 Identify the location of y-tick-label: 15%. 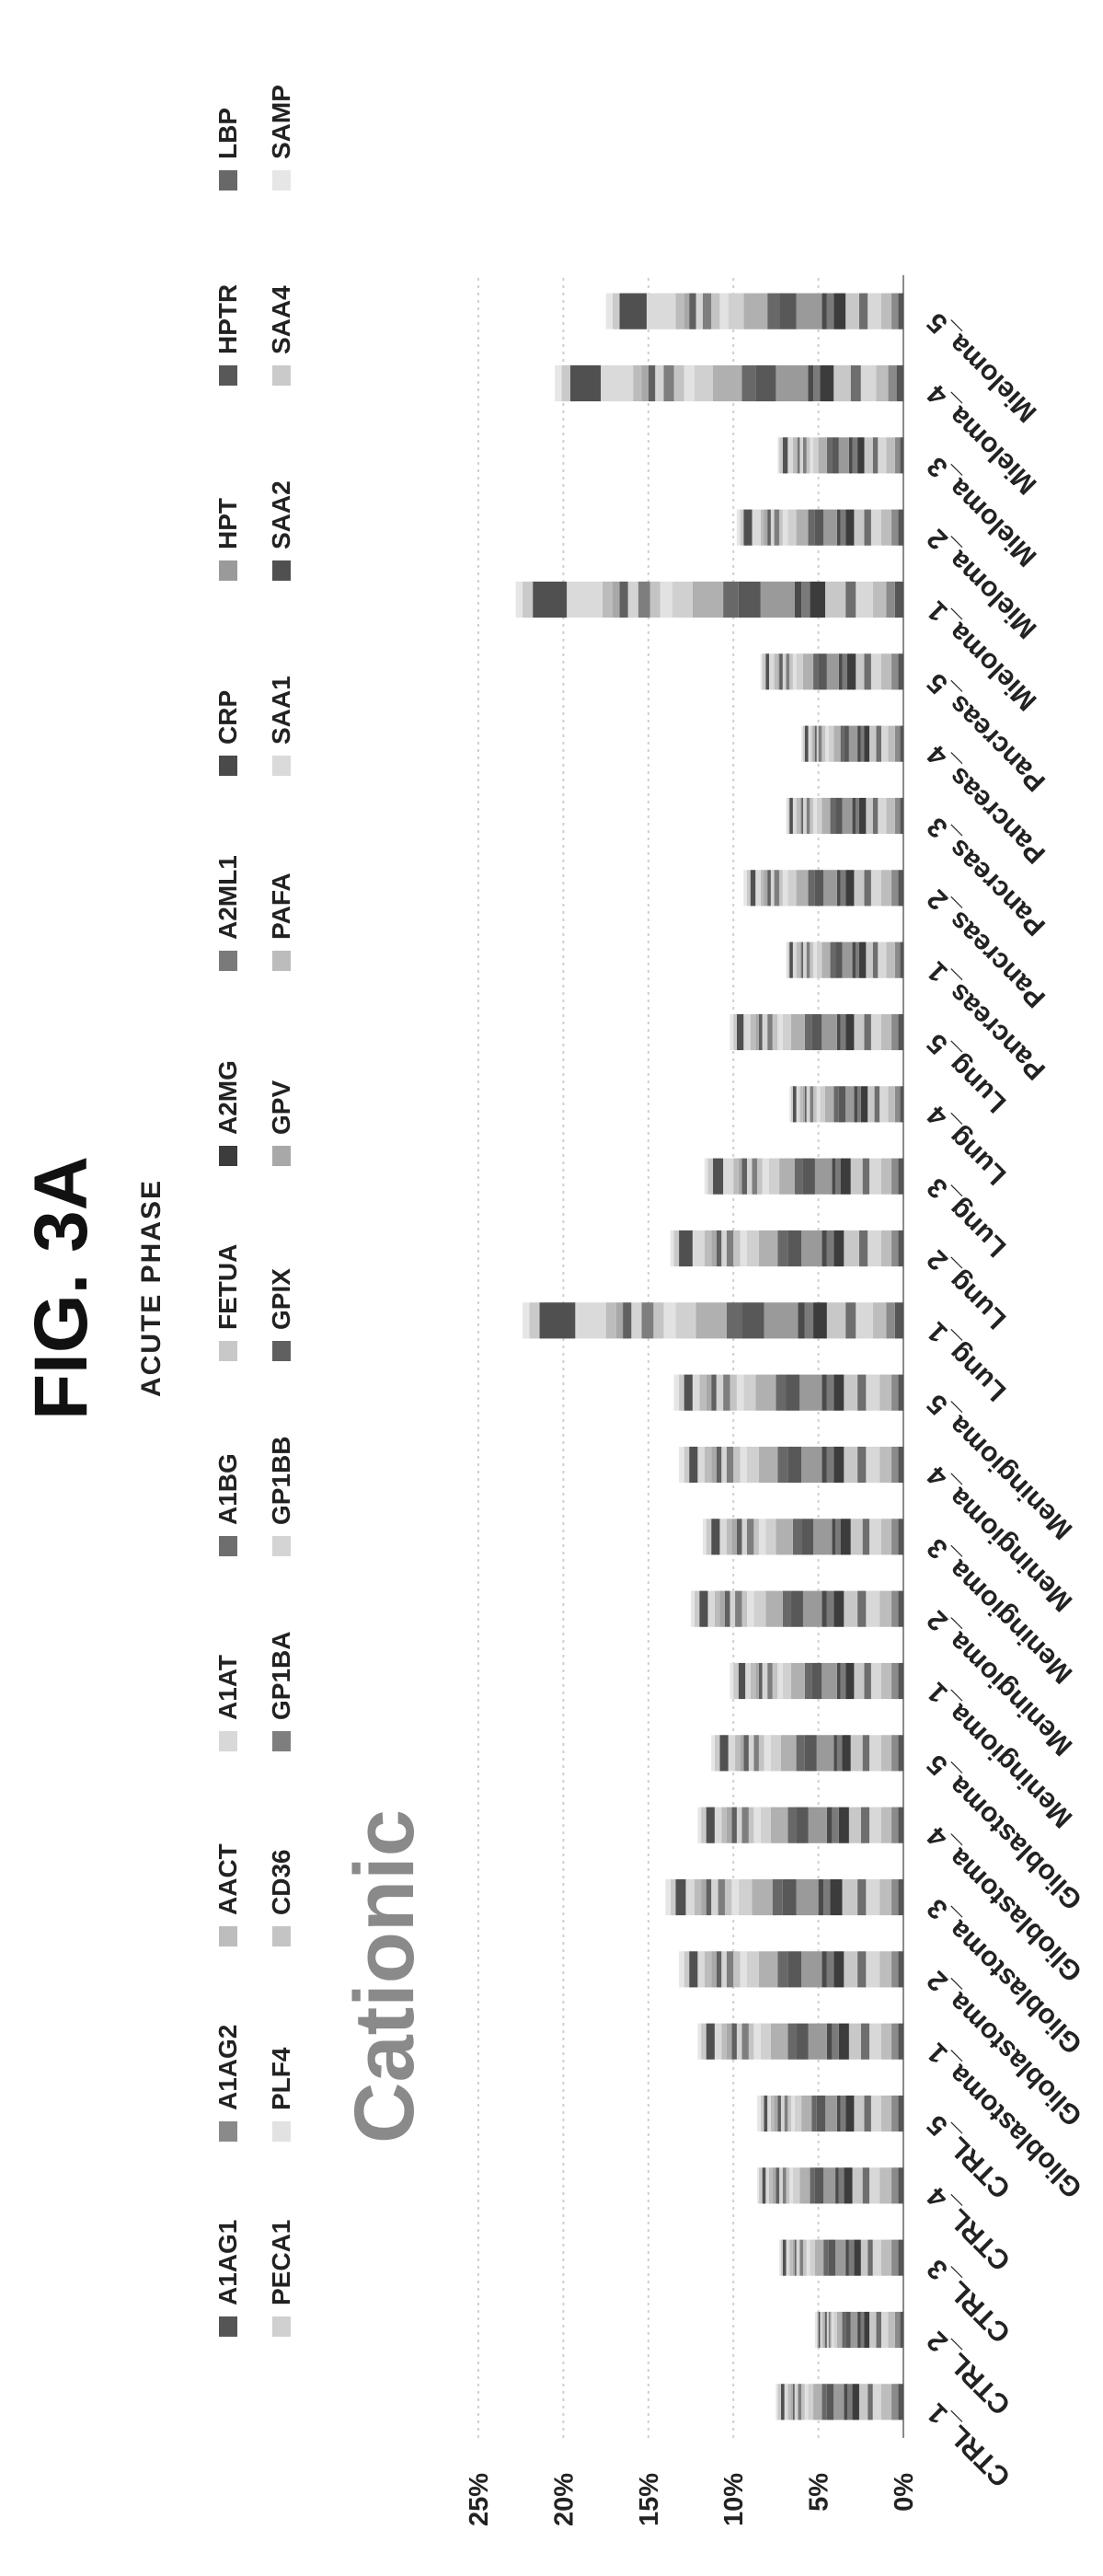
(649, 2499).